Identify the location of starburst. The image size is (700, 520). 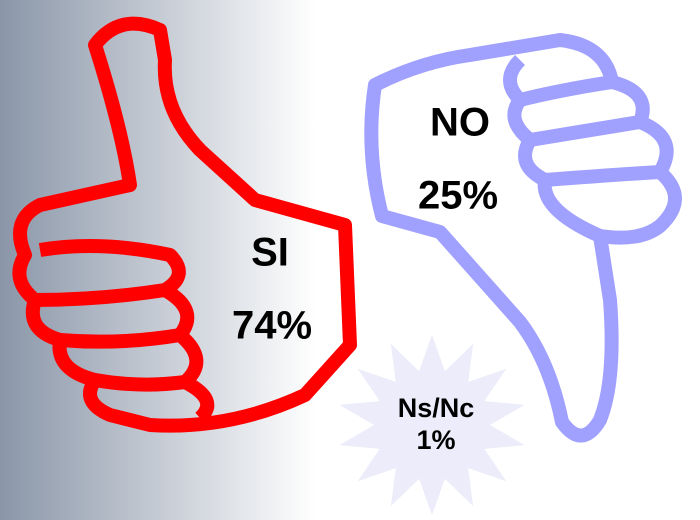
(432, 425).